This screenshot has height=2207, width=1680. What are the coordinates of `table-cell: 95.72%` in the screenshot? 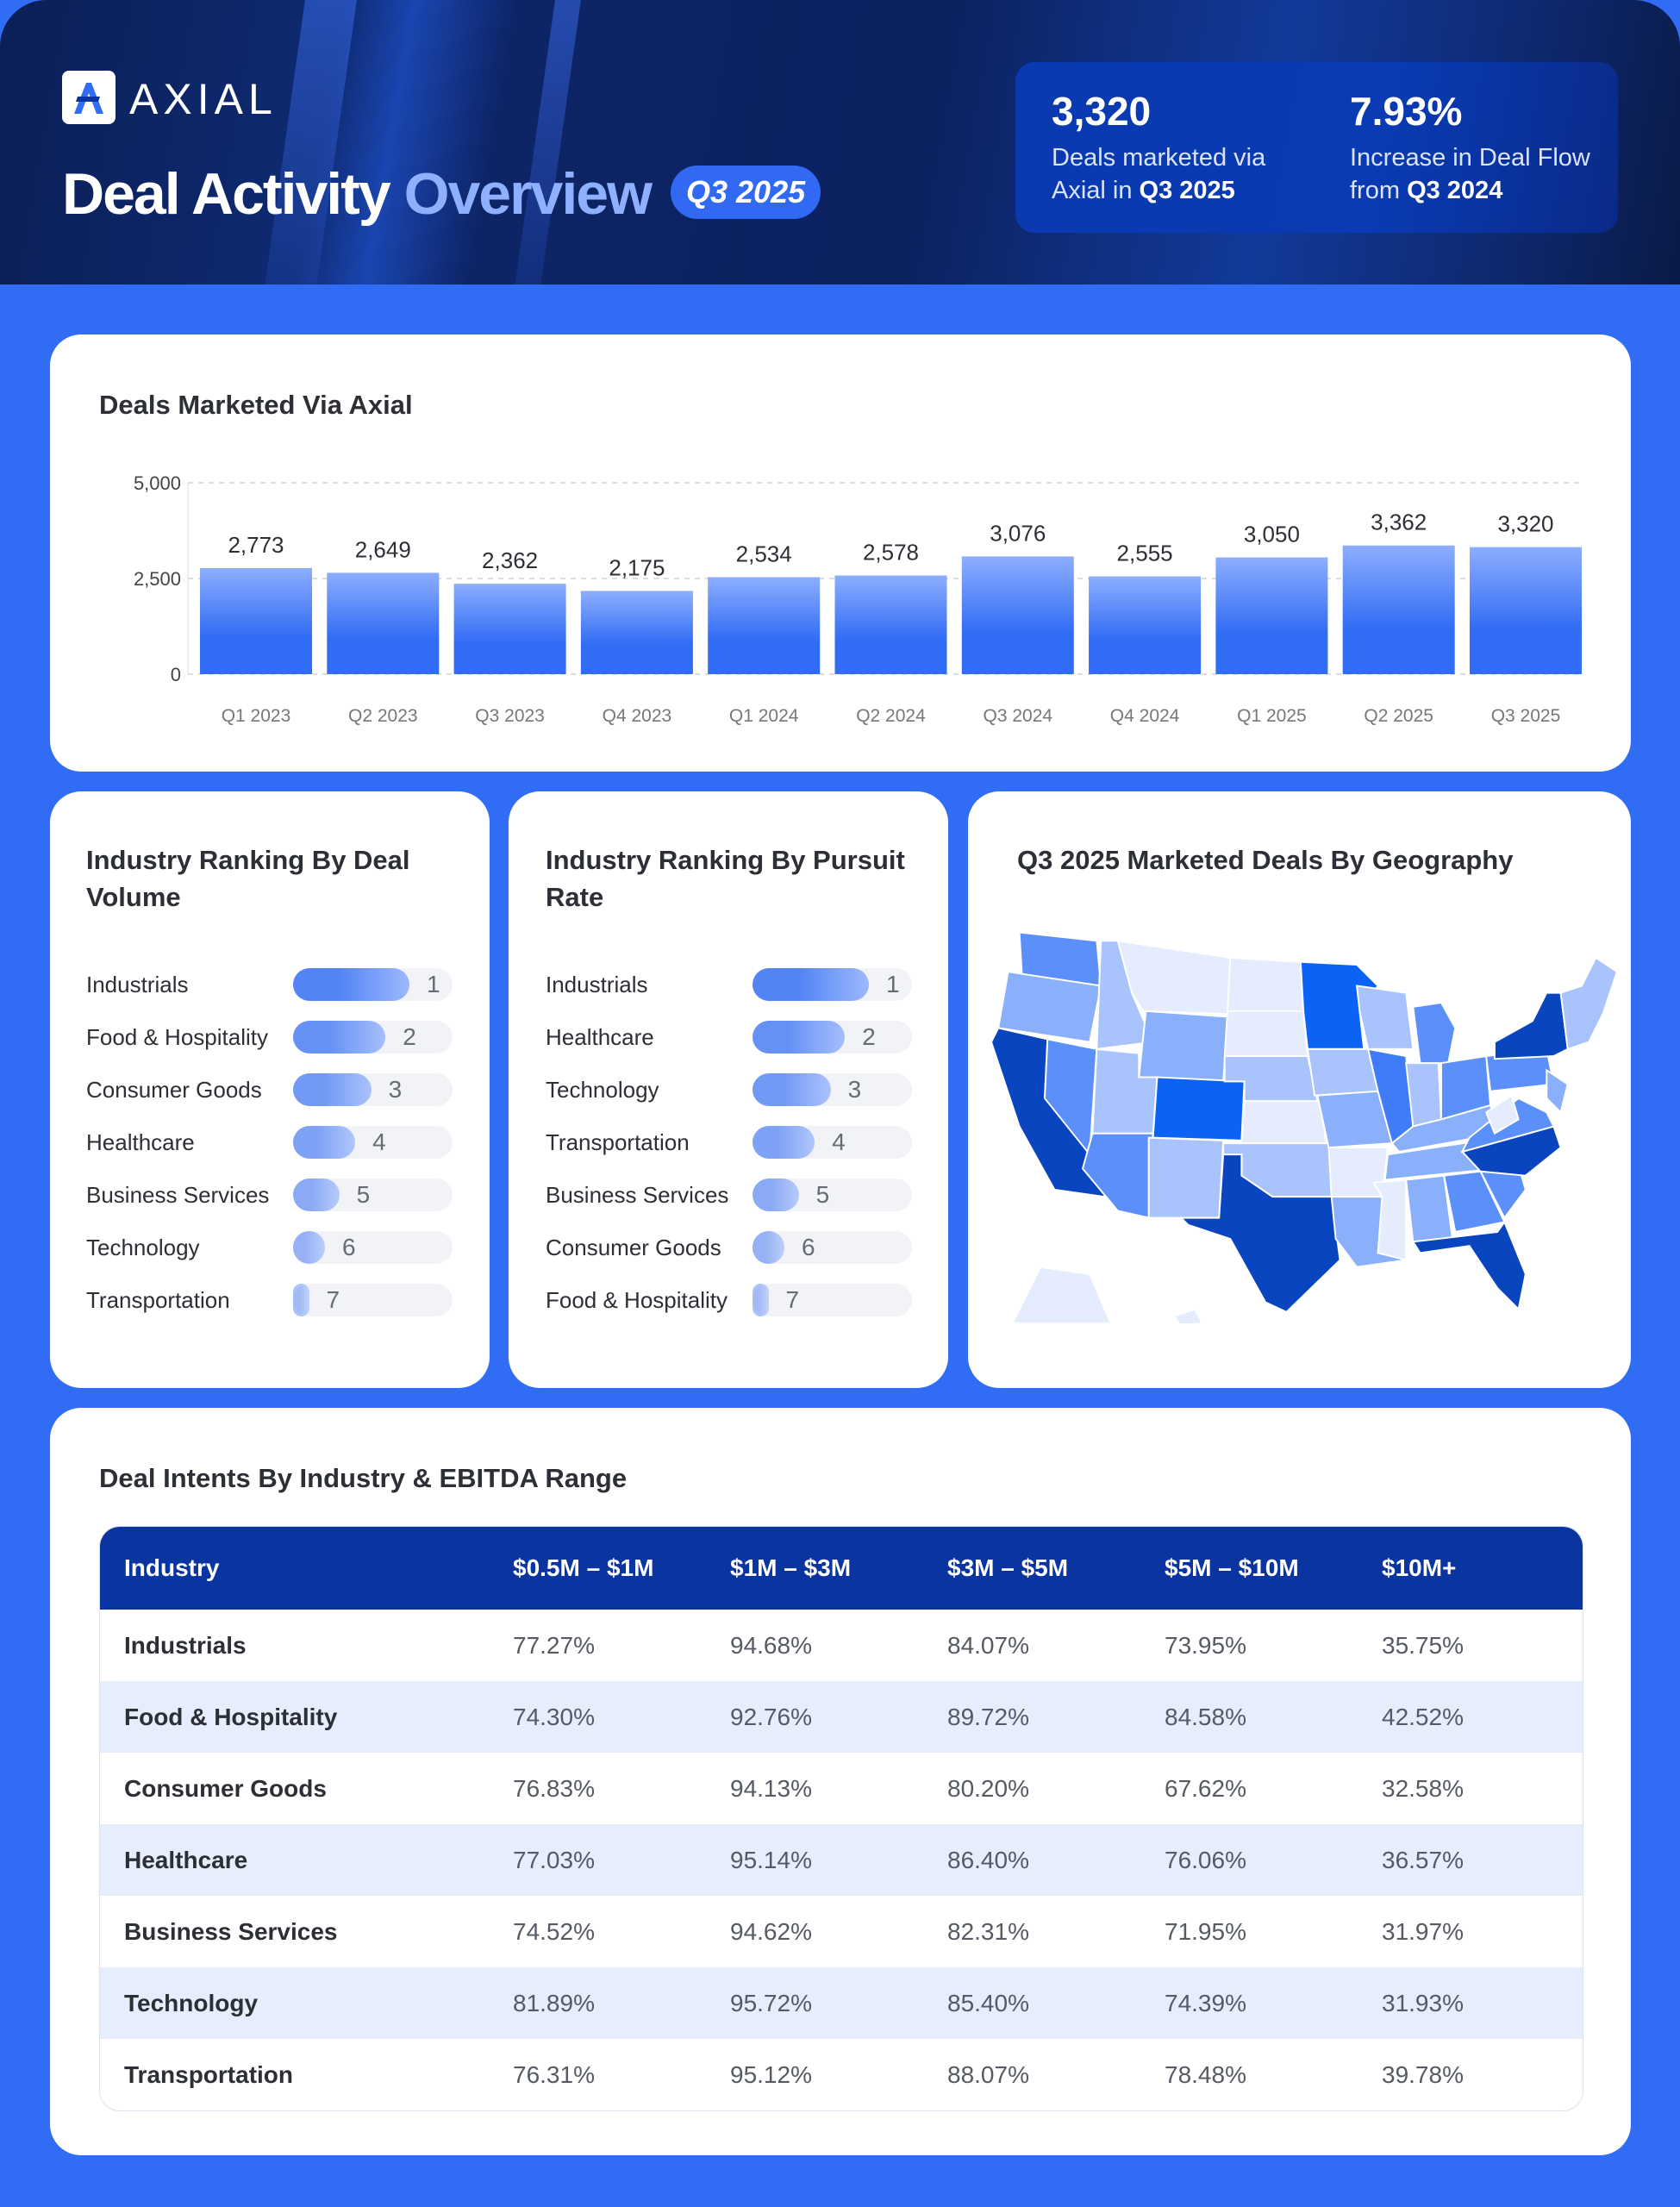 It's located at (814, 2003).